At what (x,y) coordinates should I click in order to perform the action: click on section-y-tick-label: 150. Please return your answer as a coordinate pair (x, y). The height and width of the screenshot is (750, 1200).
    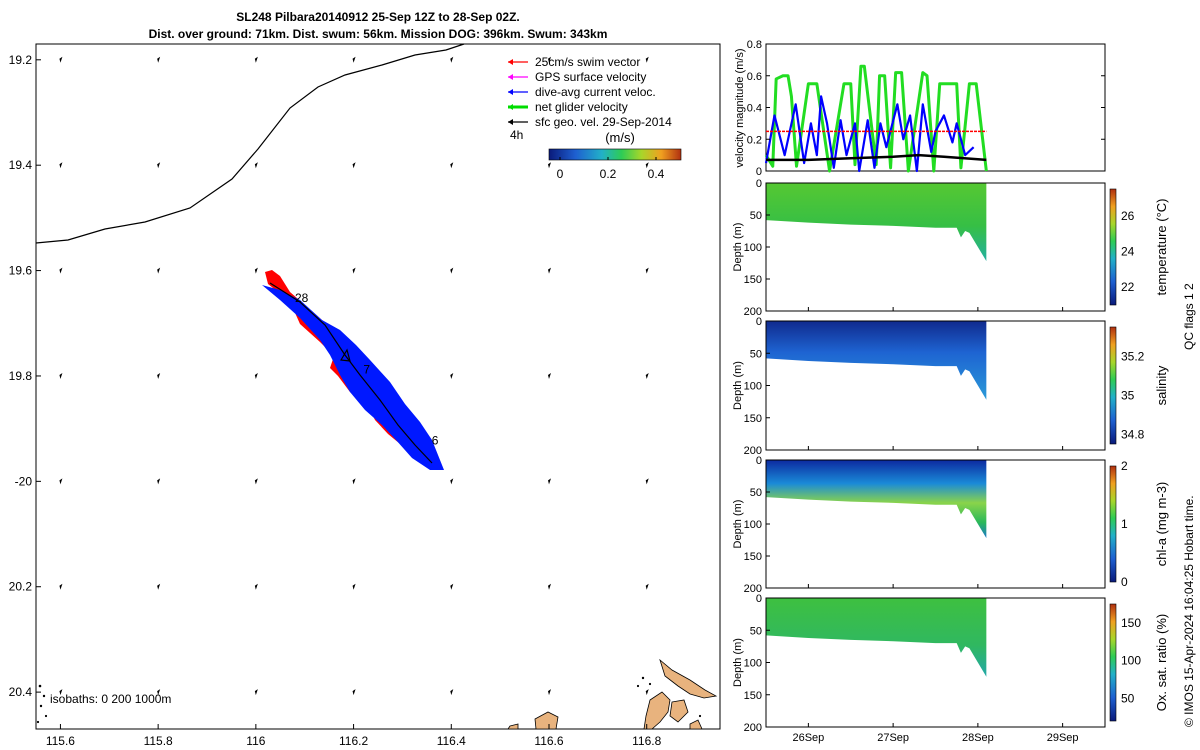
    Looking at the image, I should click on (753, 280).